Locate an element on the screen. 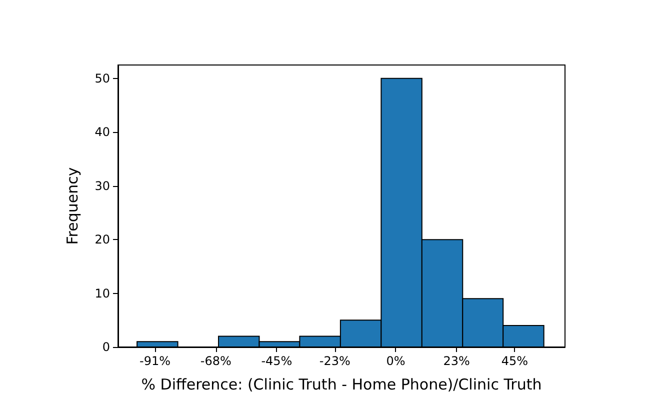 Image resolution: width=646 pixels, height=405 pixels. x-tick-label: 45% is located at coordinates (514, 361).